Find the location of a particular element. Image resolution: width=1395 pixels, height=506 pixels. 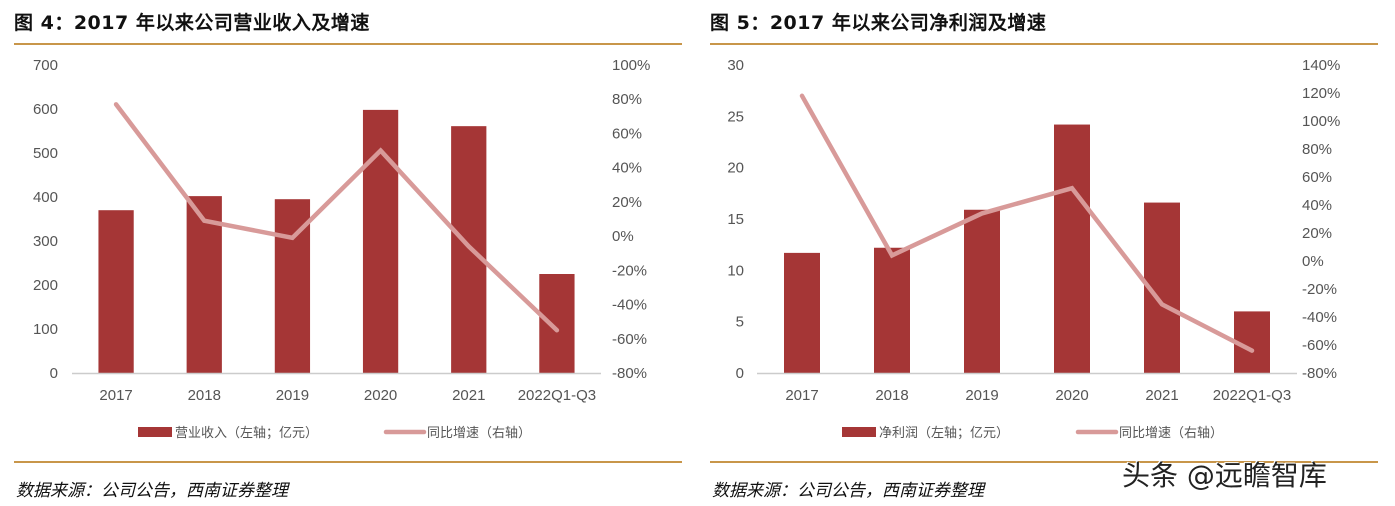

legend-bar-label: 营业收入（左轴；亿元） is located at coordinates (246, 433).